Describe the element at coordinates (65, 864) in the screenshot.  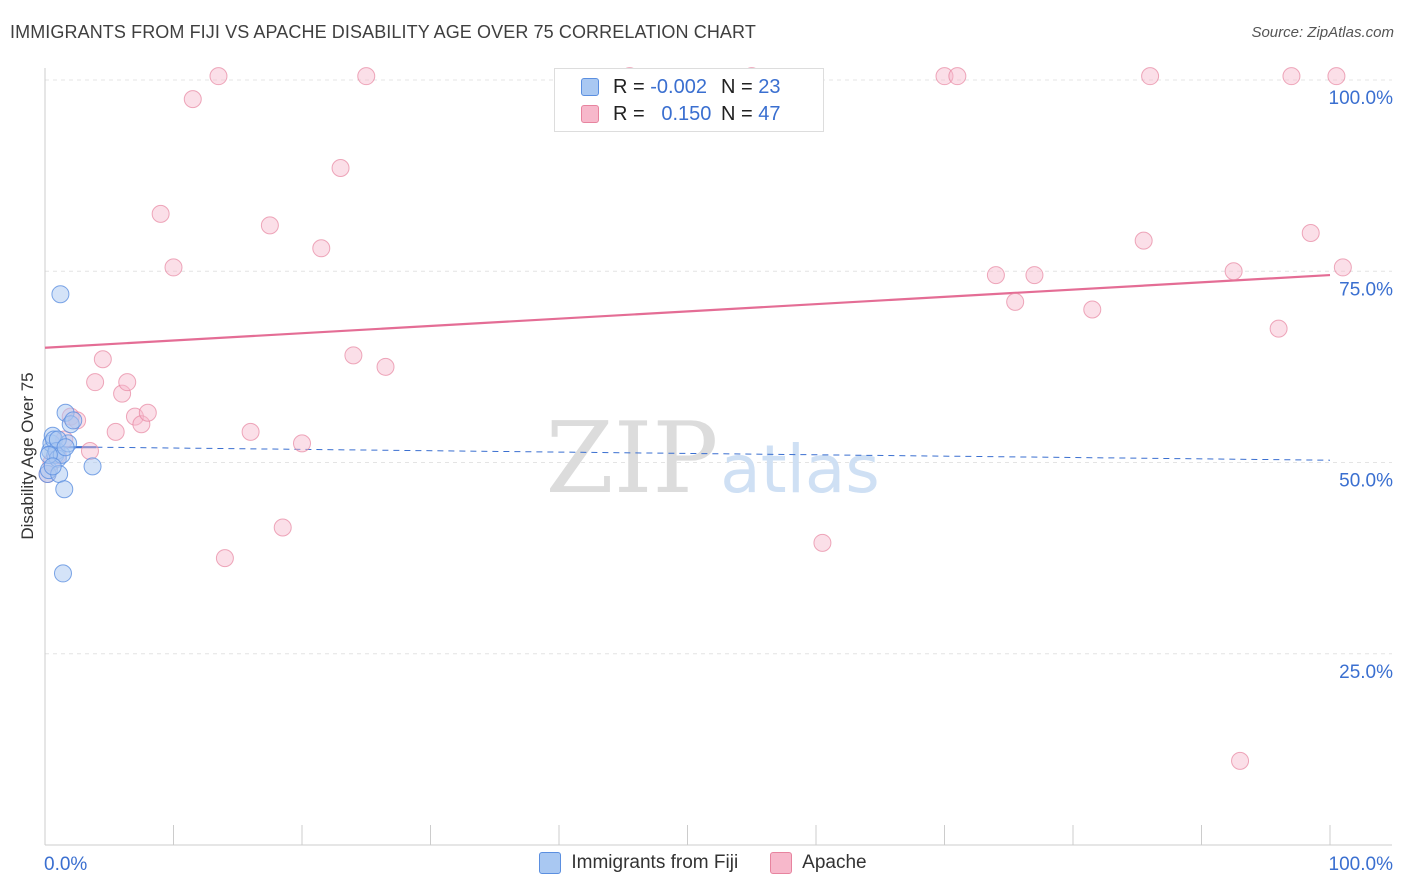
I see `x-tick-label: 0.0%` at that location.